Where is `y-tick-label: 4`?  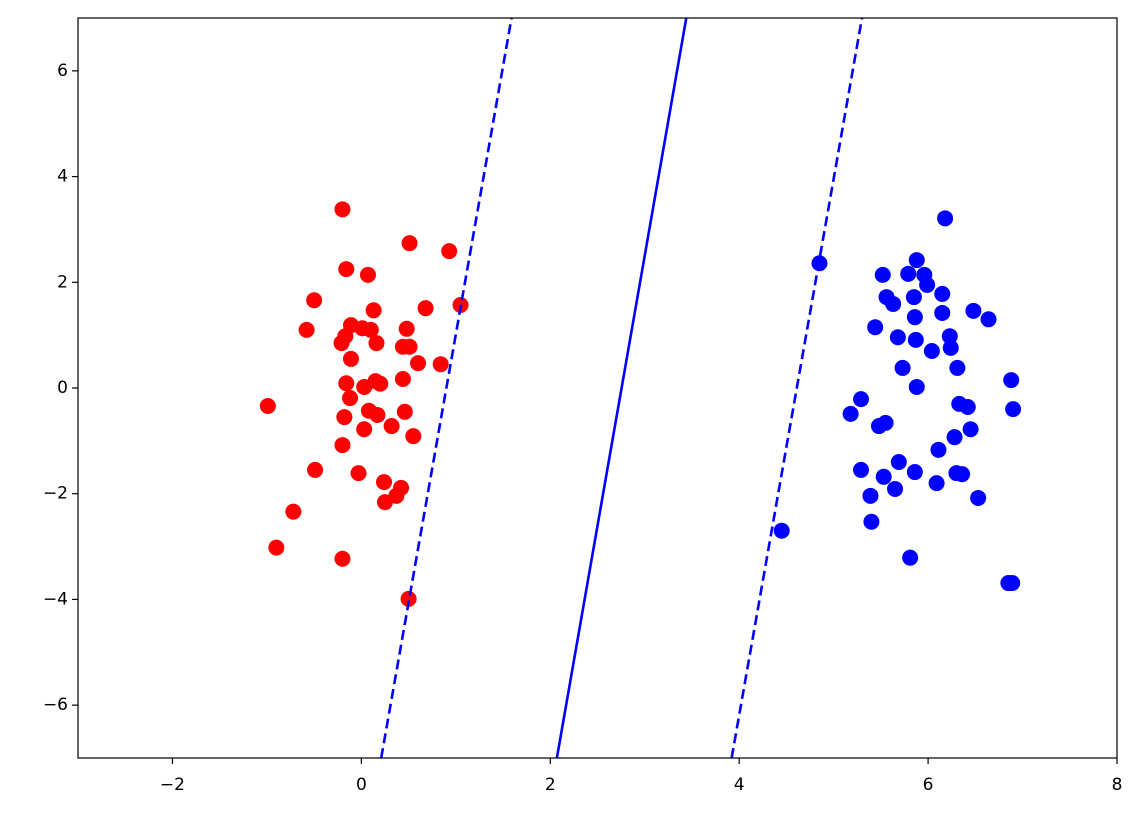 y-tick-label: 4 is located at coordinates (62, 177).